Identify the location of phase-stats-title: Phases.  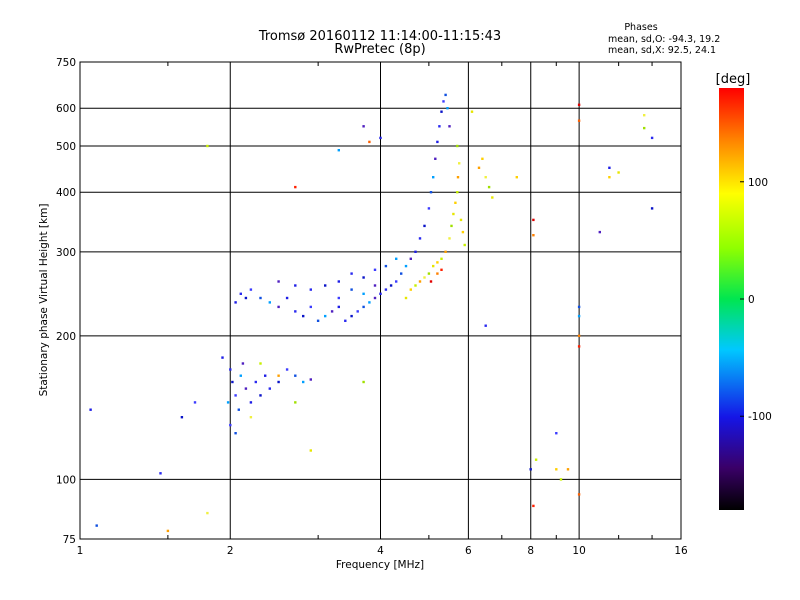
(640, 27).